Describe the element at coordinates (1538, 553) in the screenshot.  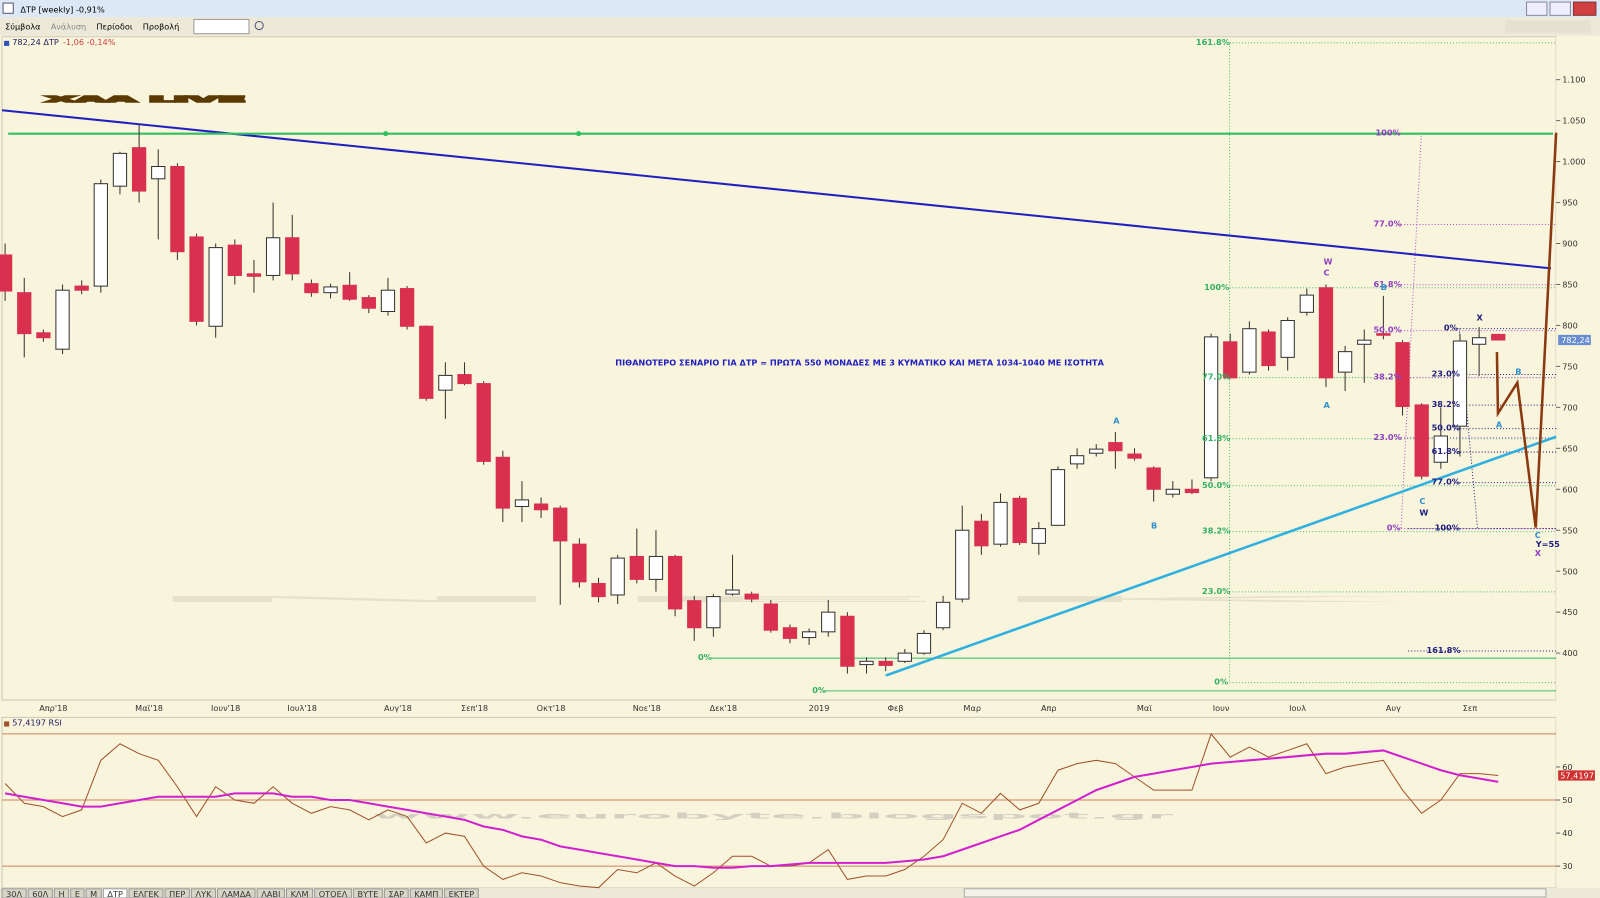
I see `annotation: X` at that location.